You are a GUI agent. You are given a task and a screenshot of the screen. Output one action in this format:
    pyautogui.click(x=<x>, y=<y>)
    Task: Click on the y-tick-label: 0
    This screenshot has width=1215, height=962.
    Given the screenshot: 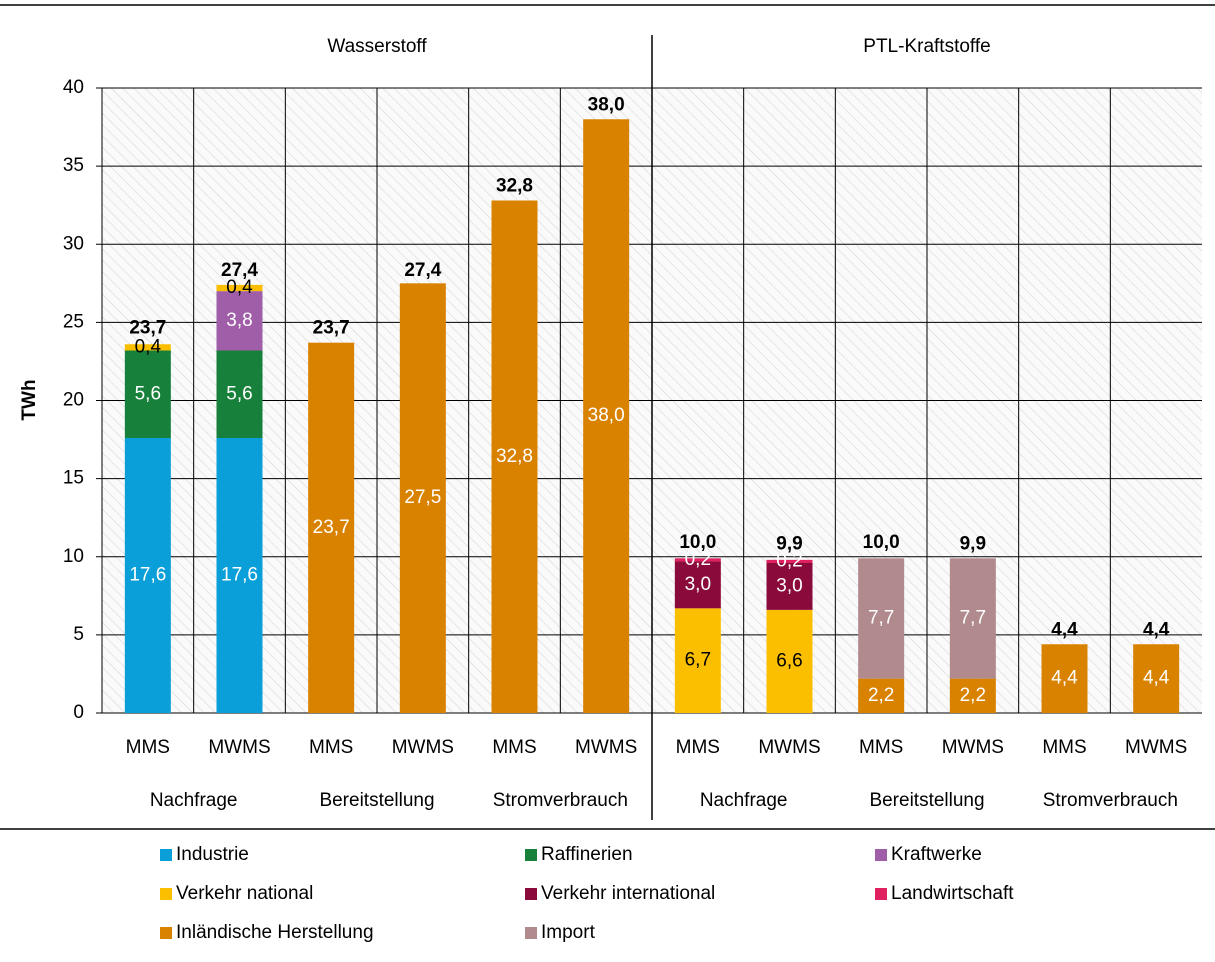 What is the action you would take?
    pyautogui.click(x=78, y=712)
    